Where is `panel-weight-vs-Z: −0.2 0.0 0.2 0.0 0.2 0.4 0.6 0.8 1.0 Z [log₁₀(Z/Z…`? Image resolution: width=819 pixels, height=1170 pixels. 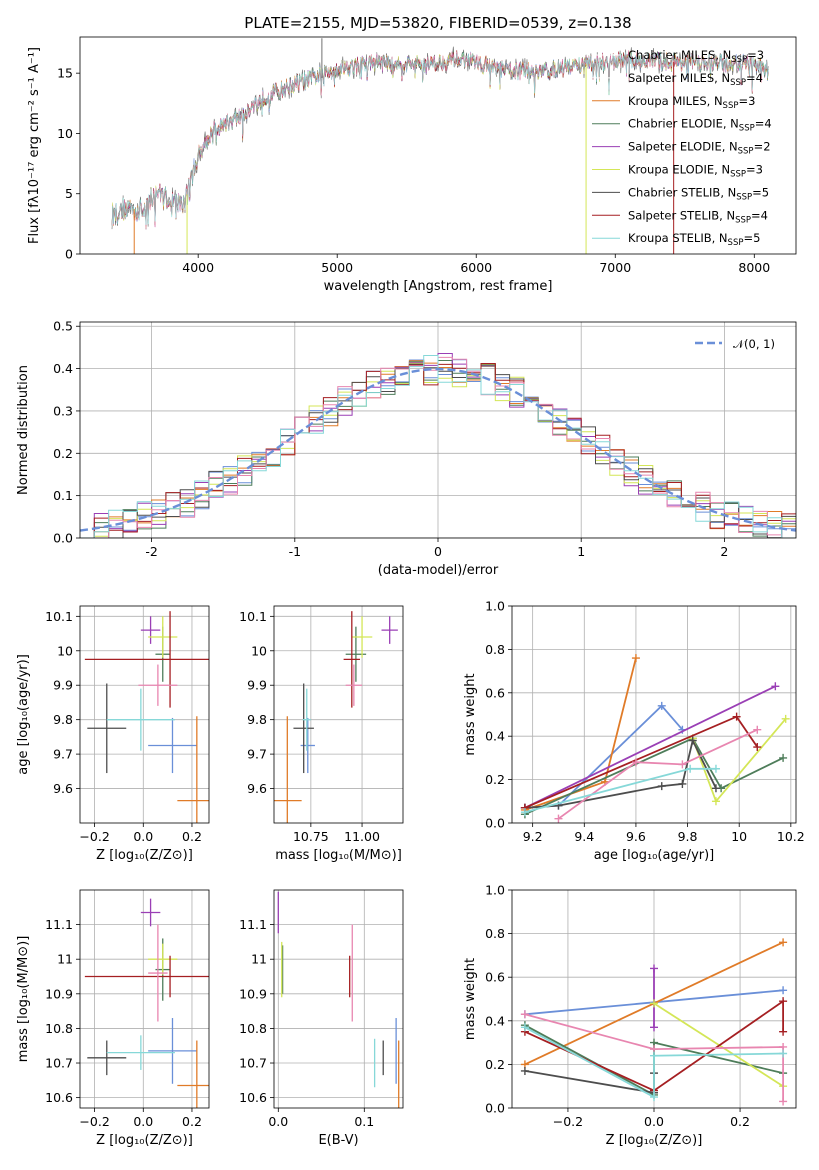
panel-weight-vs-Z: −0.2 0.0 0.2 0.0 0.2 0.4 0.6 0.8 1.0 Z [log₁₀(Z/Z… is located at coordinates (630, 1015).